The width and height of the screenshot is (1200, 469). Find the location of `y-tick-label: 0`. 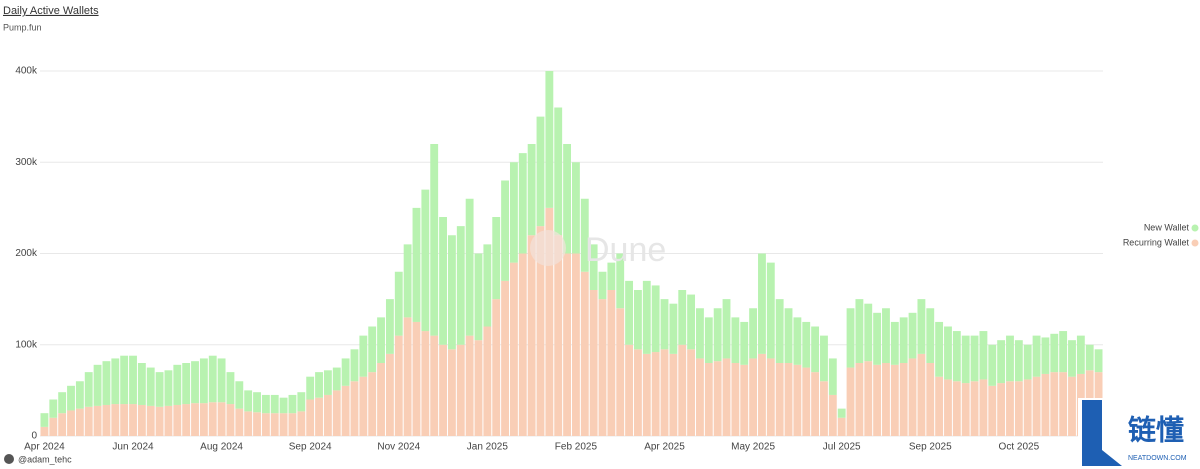

y-tick-label: 0 is located at coordinates (34, 436).